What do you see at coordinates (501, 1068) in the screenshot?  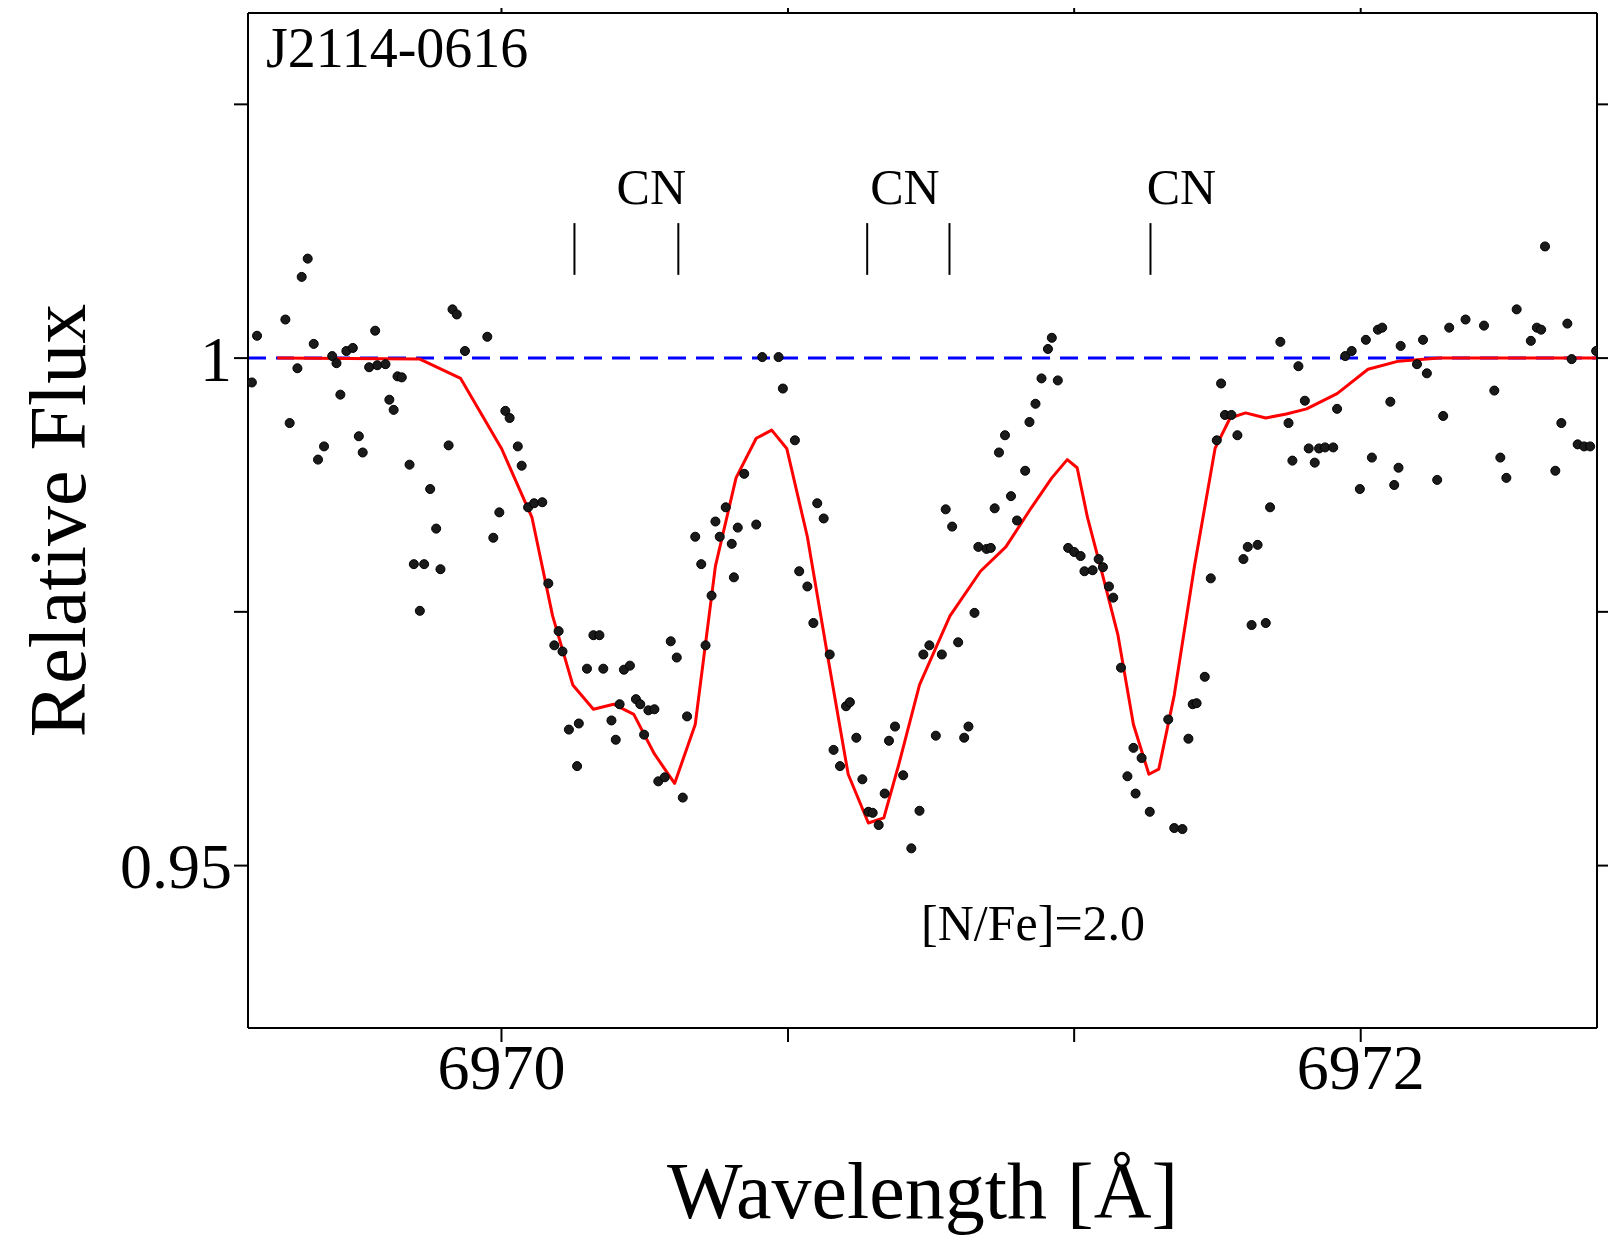 I see `x-tick-label: 6970` at bounding box center [501, 1068].